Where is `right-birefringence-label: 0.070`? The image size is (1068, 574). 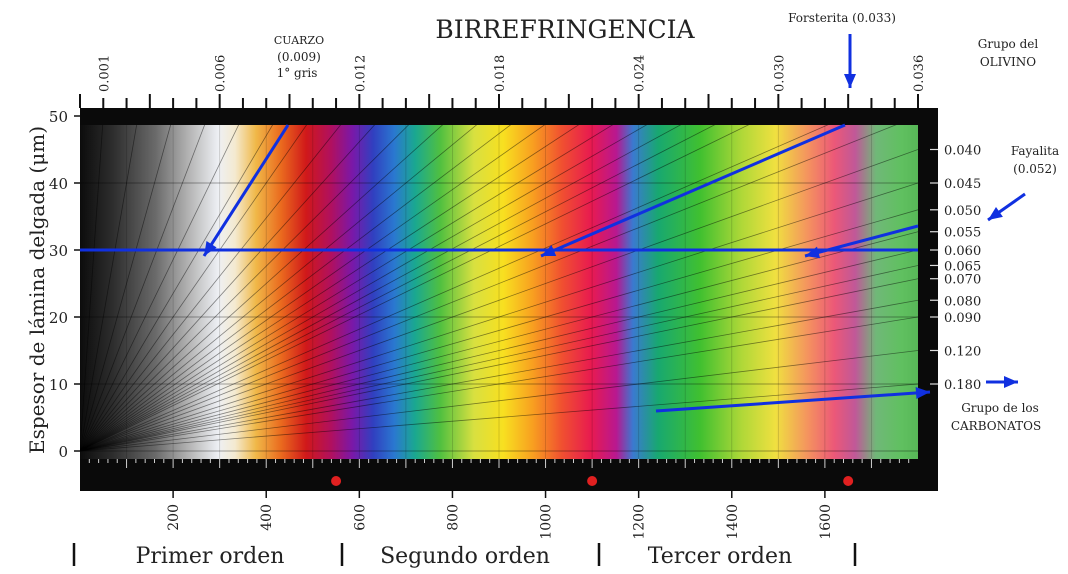 right-birefringence-label: 0.070 is located at coordinates (962, 280).